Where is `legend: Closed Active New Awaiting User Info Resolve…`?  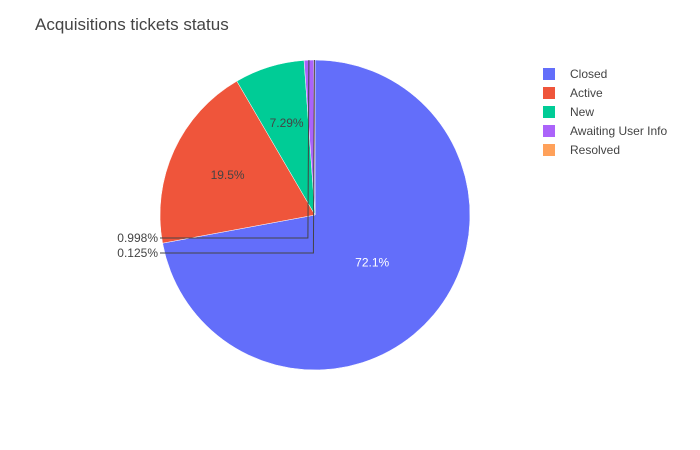
legend: Closed Active New Awaiting User Info Resolve… is located at coordinates (605, 112).